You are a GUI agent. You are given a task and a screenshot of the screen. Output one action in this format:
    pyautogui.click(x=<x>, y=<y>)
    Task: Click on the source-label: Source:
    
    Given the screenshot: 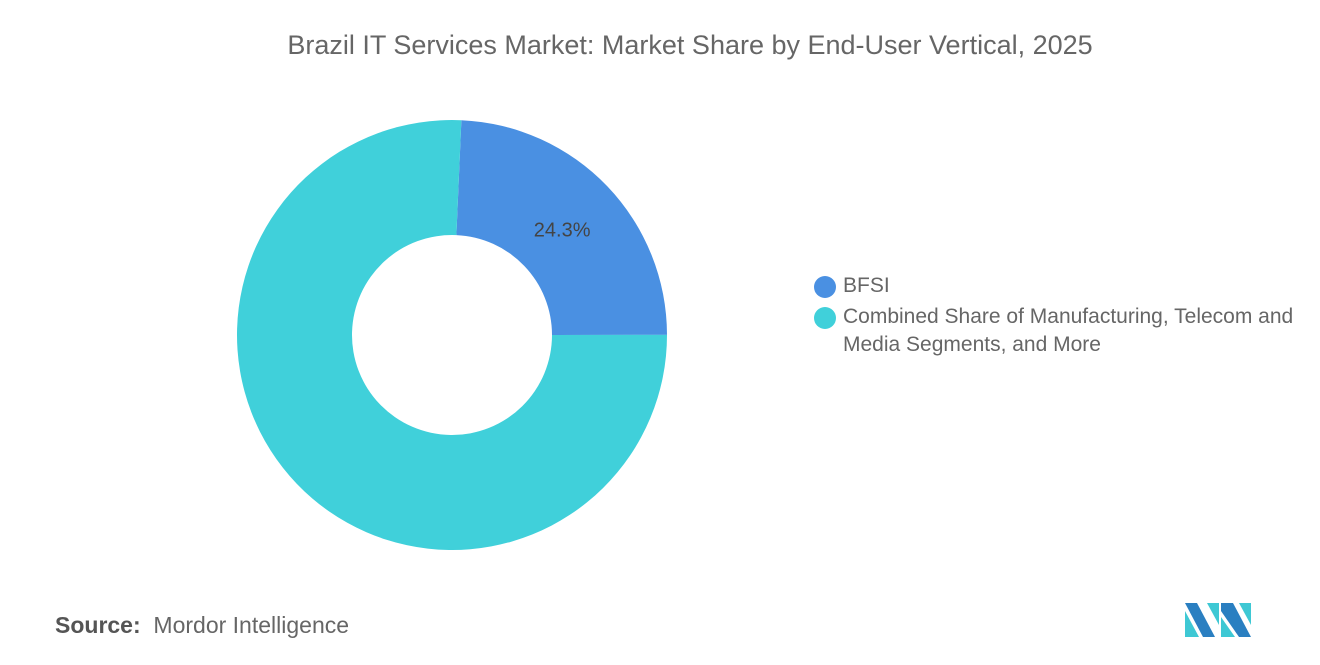 What is the action you would take?
    pyautogui.click(x=98, y=625)
    